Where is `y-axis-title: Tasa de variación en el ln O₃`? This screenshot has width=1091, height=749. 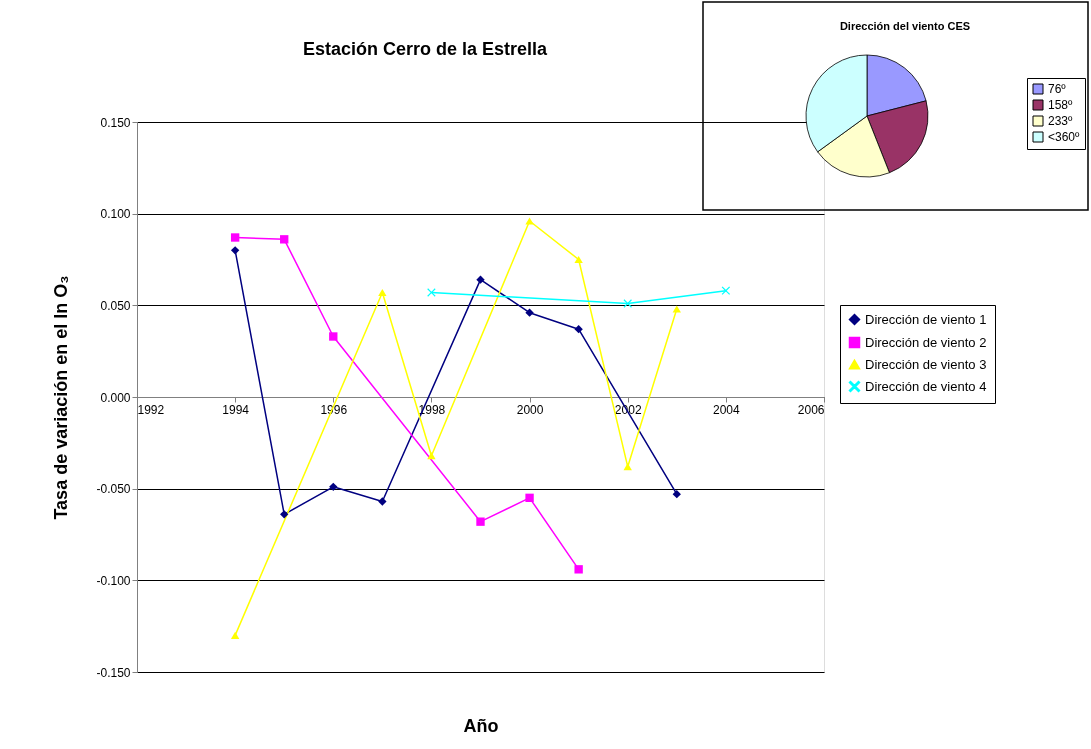
y-axis-title: Tasa de variación en el ln O₃ is located at coordinates (61, 397).